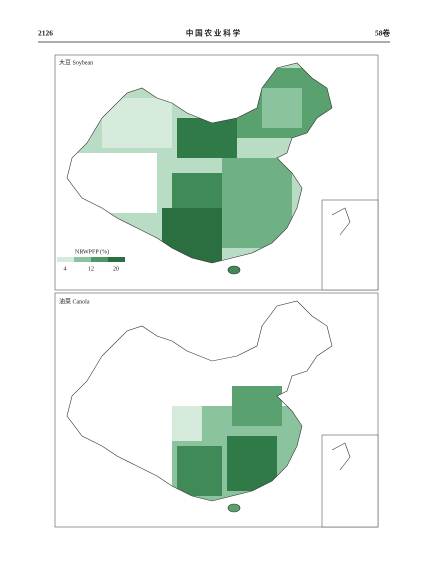  I want to click on legend-bar, so click(91, 259).